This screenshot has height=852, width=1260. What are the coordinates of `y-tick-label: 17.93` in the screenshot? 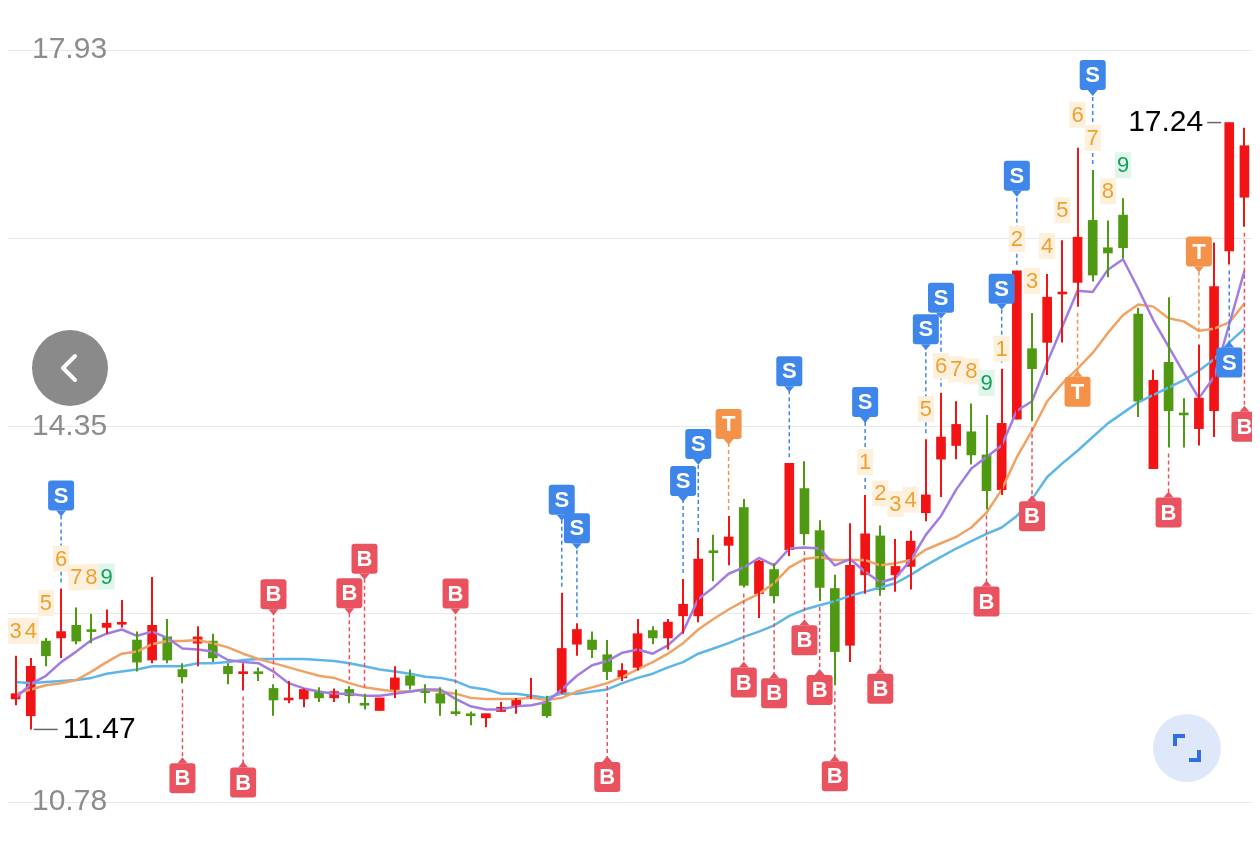 It's located at (70, 48).